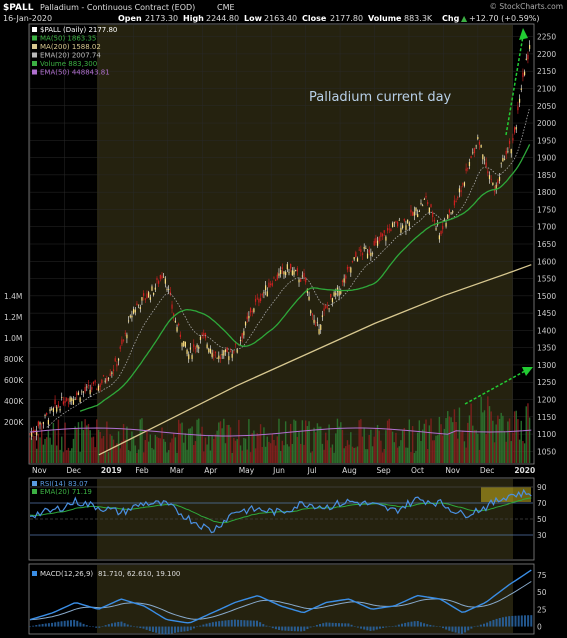 The height and width of the screenshot is (638, 567). I want to click on rsi-legend-entry: RSI(14) 83.07, so click(64, 484).